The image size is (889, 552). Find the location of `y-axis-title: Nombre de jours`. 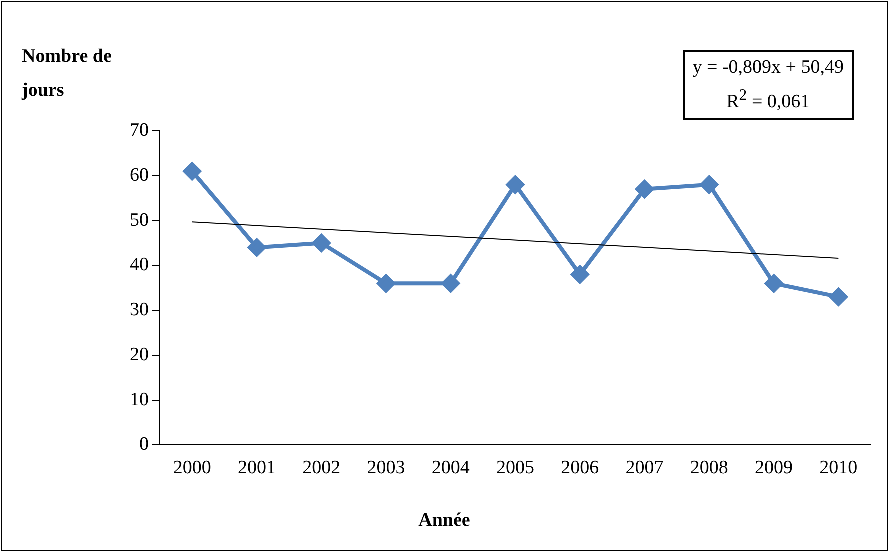

y-axis-title: Nombre de jours is located at coordinates (67, 74).